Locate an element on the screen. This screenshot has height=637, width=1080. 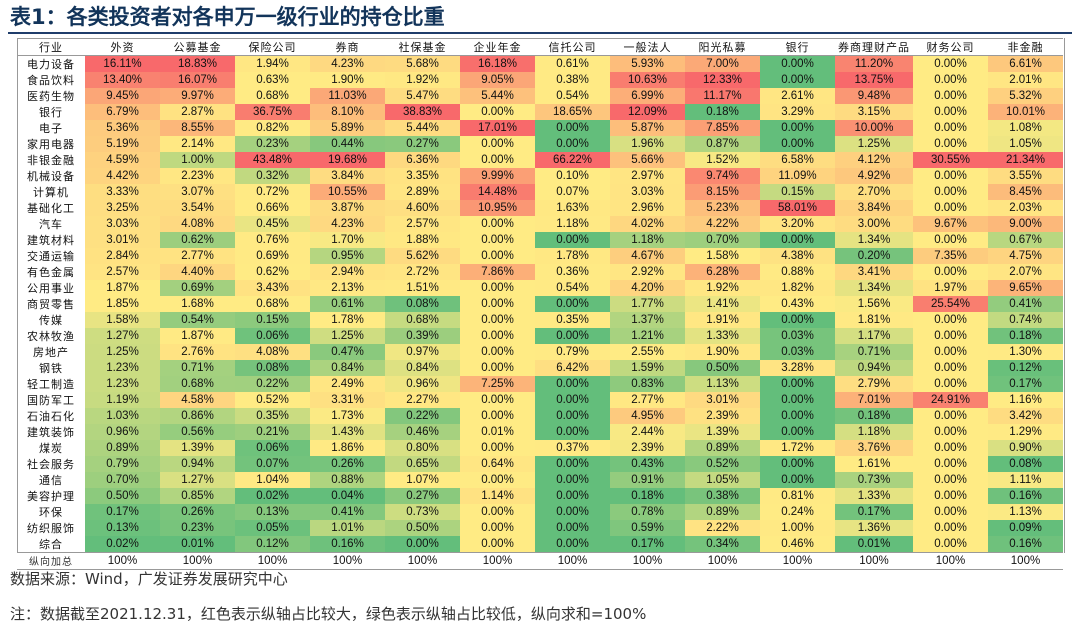
holding-cell: 3.41% is located at coordinates (874, 272).